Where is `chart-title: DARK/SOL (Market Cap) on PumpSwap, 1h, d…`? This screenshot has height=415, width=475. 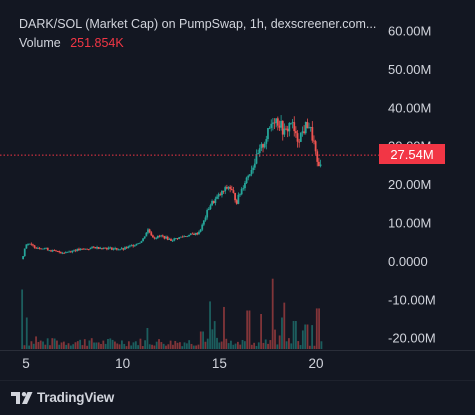 chart-title: DARK/SOL (Market Cap) on PumpSwap, 1h, d… is located at coordinates (198, 24).